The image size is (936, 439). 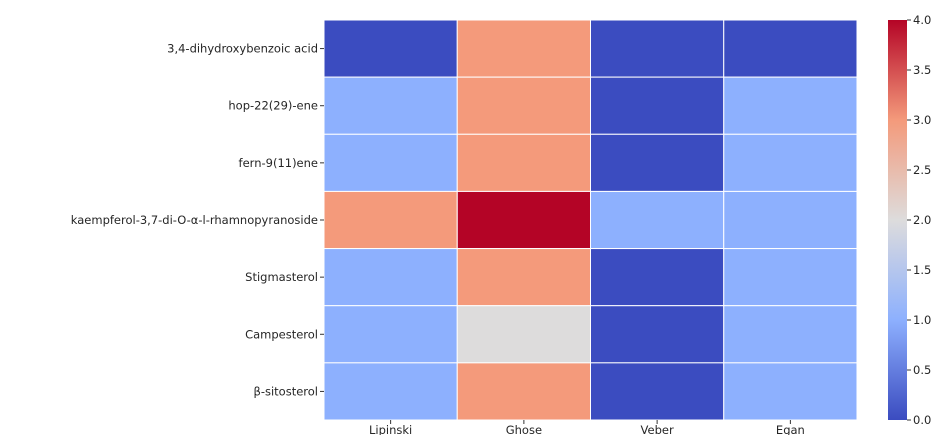 I want to click on colorbar: 0.0 0.5 1.0 1.5 2.0 2.5 3.0 3.5 4.0, so click(x=909, y=220).